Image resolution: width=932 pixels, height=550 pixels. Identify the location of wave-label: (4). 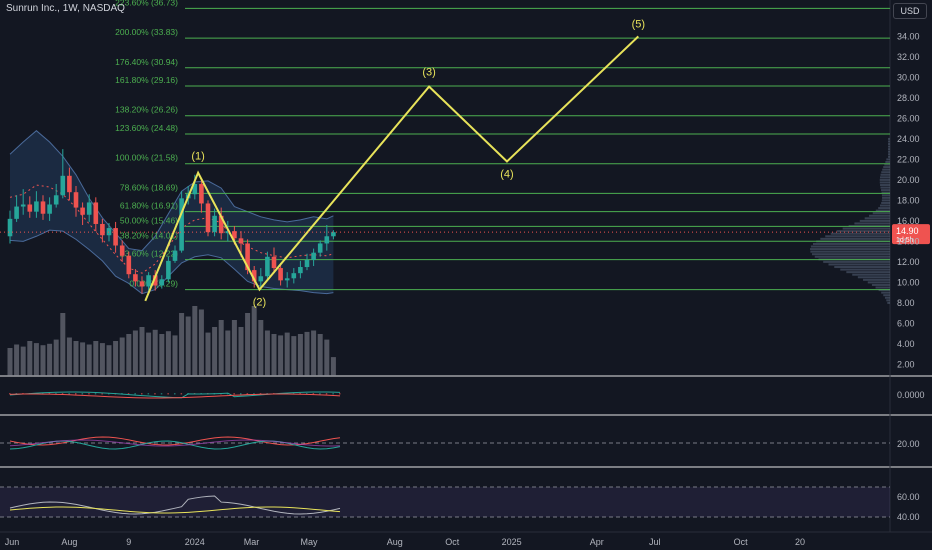
(506, 174).